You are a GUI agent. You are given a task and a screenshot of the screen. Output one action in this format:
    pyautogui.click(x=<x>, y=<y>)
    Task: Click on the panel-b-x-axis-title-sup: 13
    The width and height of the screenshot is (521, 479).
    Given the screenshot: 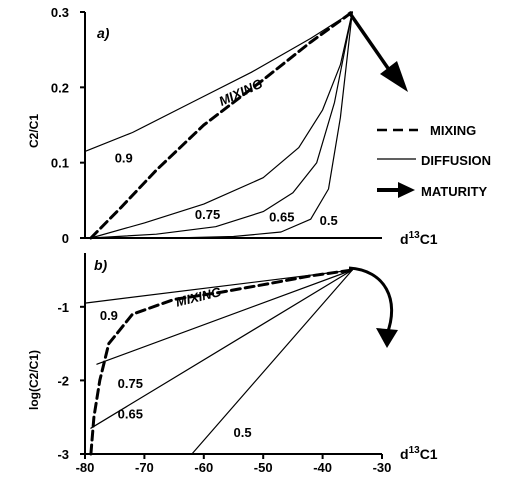 What is the action you would take?
    pyautogui.click(x=415, y=450)
    